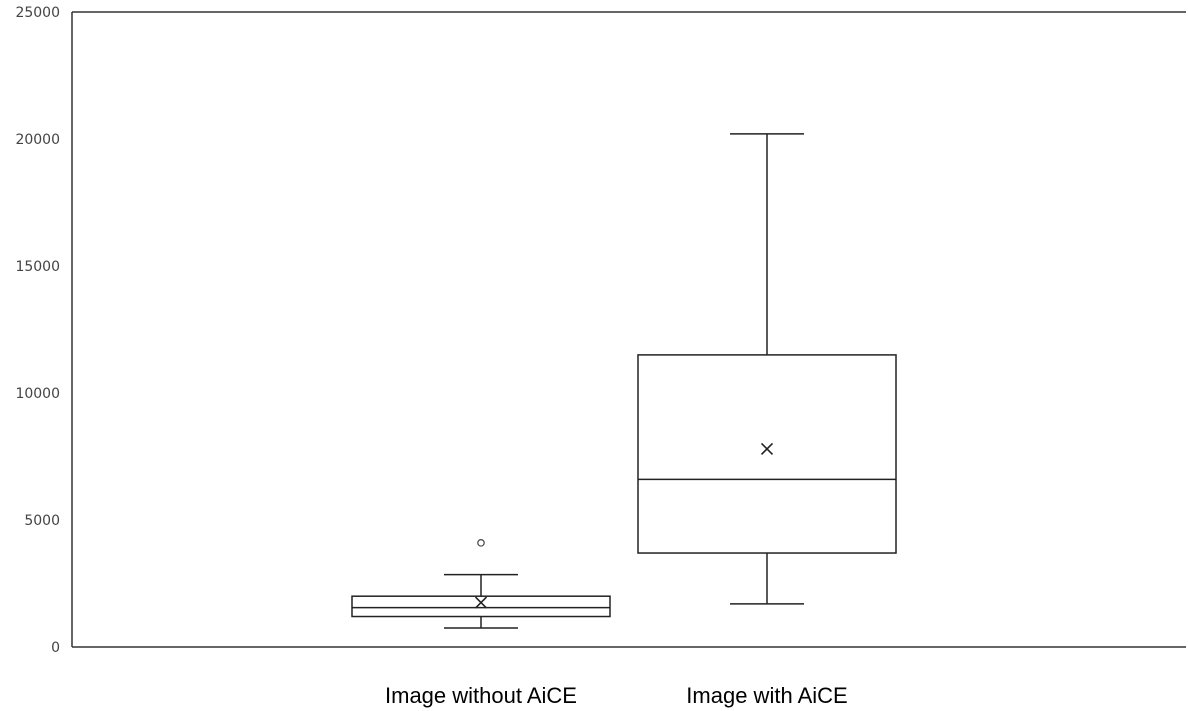 The height and width of the screenshot is (711, 1188). What do you see at coordinates (37, 13) in the screenshot?
I see `y-tick-label: 25000` at bounding box center [37, 13].